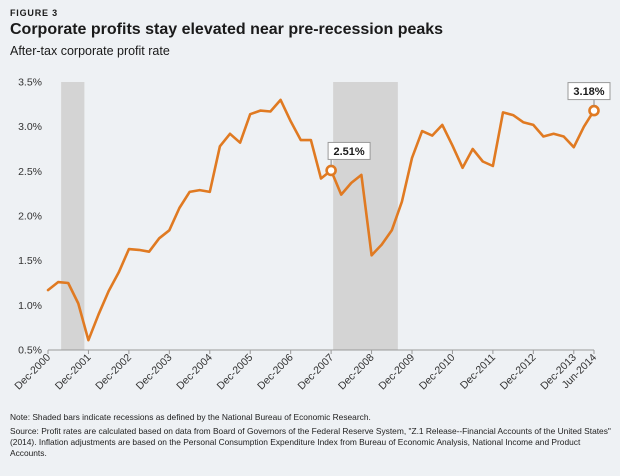 The height and width of the screenshot is (476, 620). Describe the element at coordinates (194, 372) in the screenshot. I see `x-tick-label: Dec-2004` at that location.